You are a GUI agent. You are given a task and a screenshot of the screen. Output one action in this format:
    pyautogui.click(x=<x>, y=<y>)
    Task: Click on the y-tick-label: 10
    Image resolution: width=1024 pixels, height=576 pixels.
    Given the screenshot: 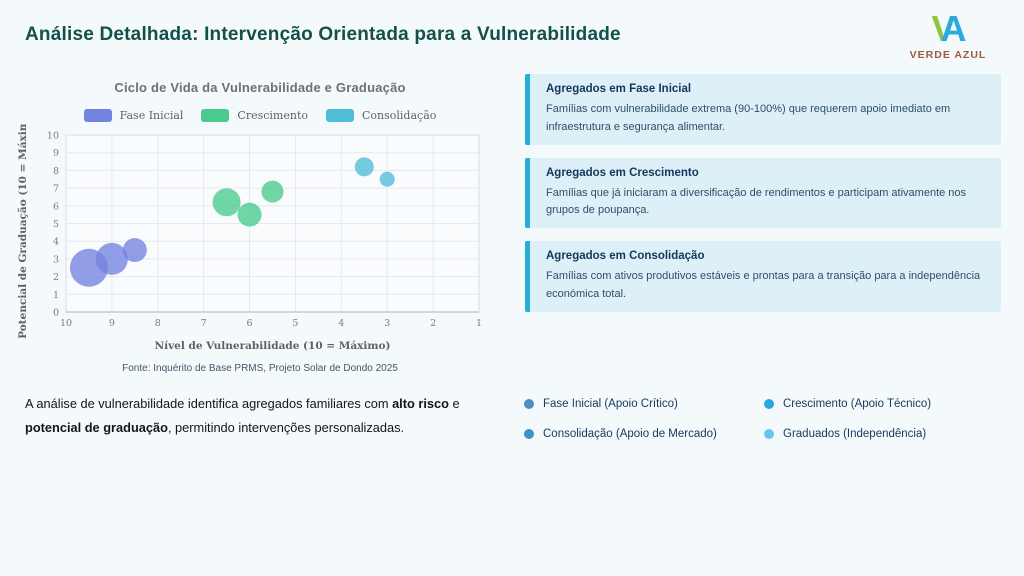 What is the action you would take?
    pyautogui.click(x=53, y=136)
    